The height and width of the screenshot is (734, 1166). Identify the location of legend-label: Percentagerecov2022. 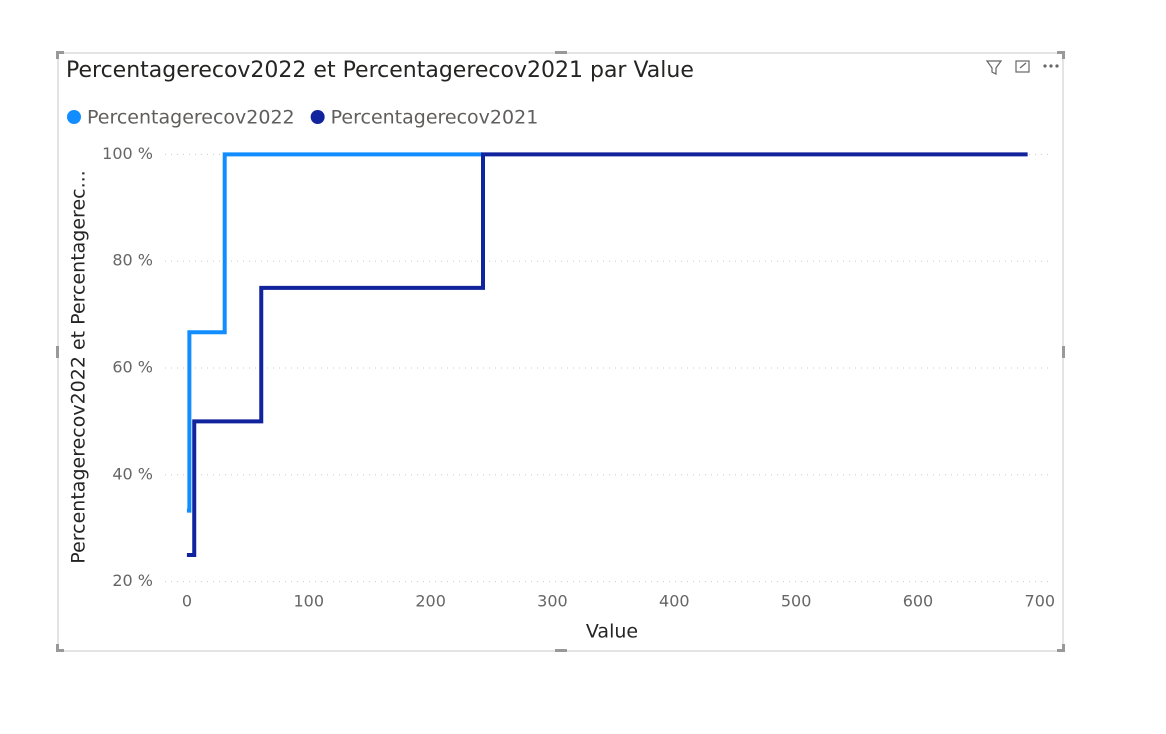
(191, 118).